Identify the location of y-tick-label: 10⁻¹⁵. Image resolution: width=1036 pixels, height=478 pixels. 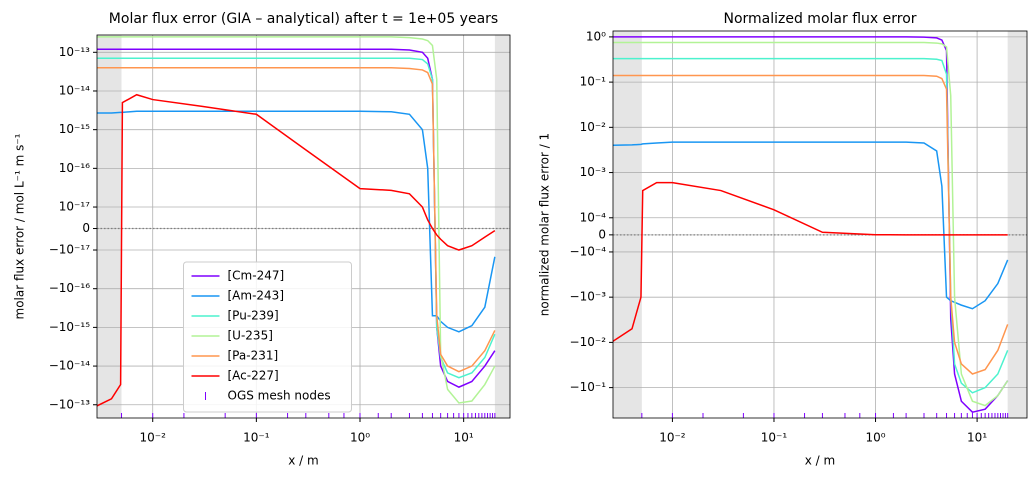
(74, 129).